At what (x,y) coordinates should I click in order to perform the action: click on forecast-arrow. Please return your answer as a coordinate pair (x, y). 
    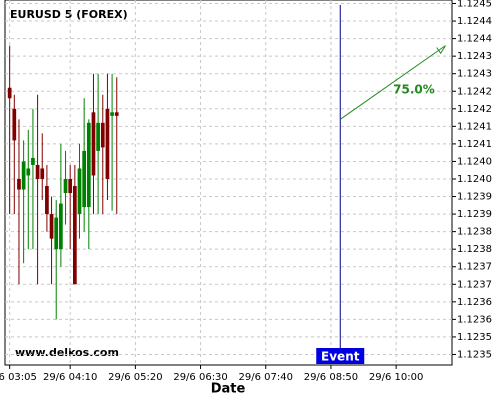
    Looking at the image, I should click on (392, 82).